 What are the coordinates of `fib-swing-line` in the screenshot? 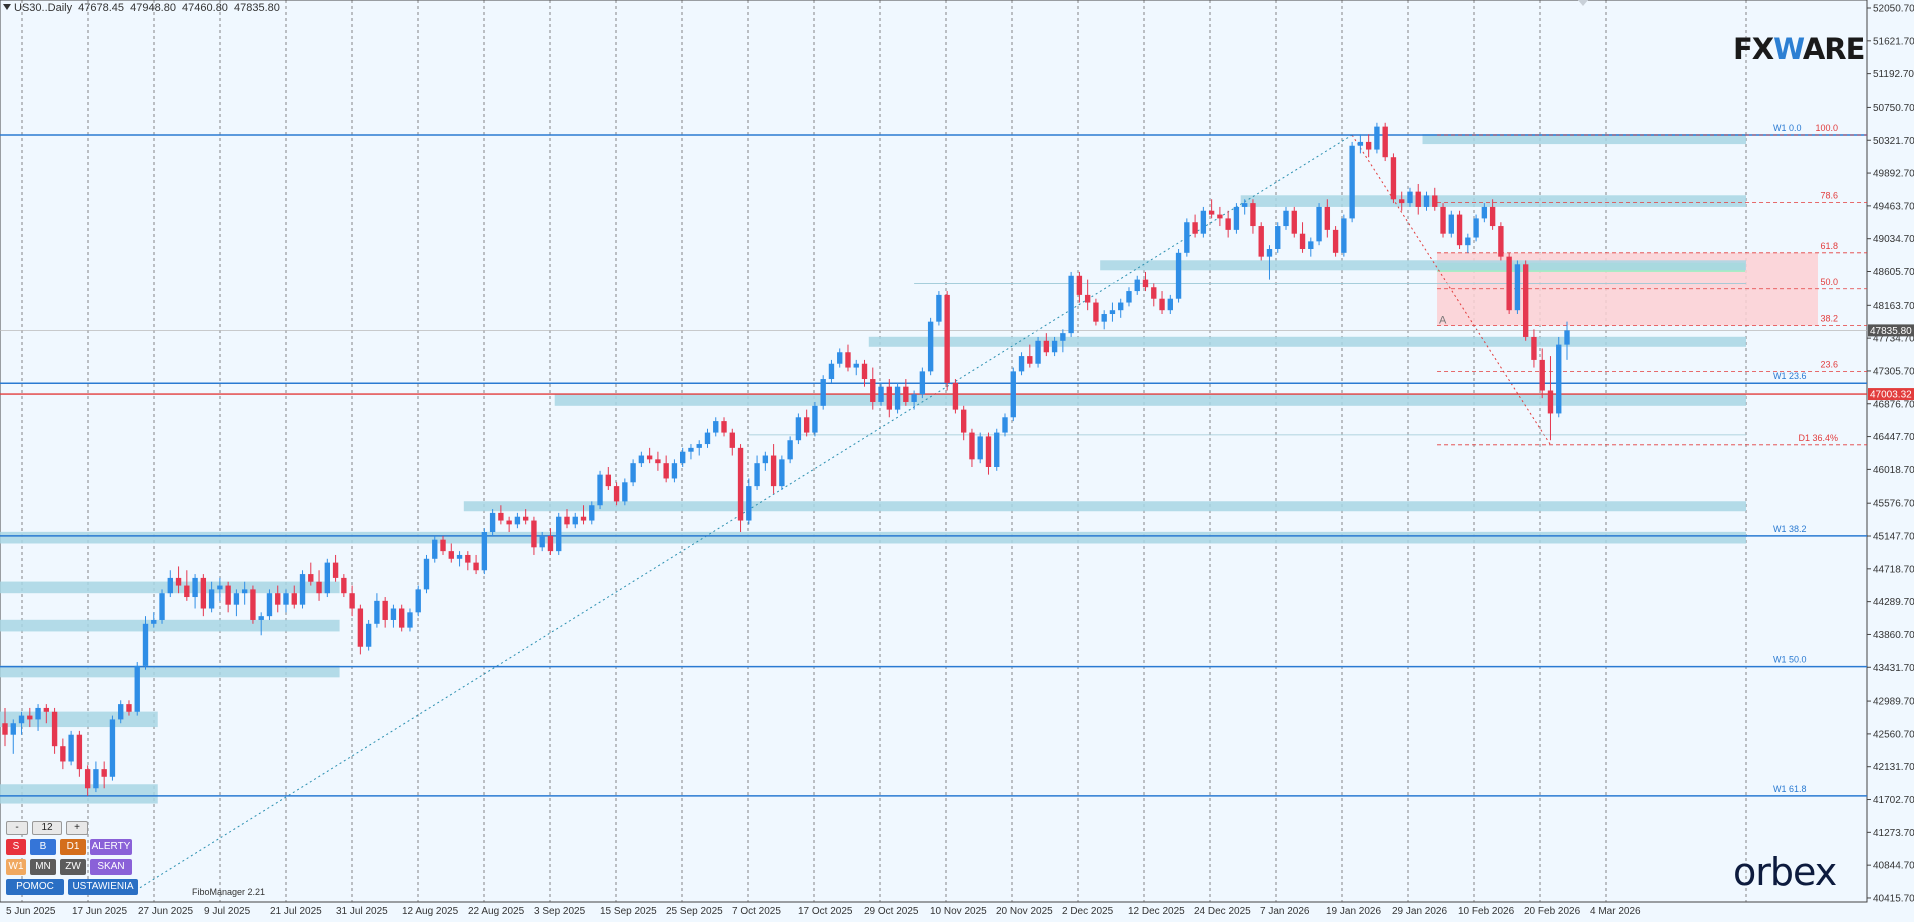 It's located at (1451, 290).